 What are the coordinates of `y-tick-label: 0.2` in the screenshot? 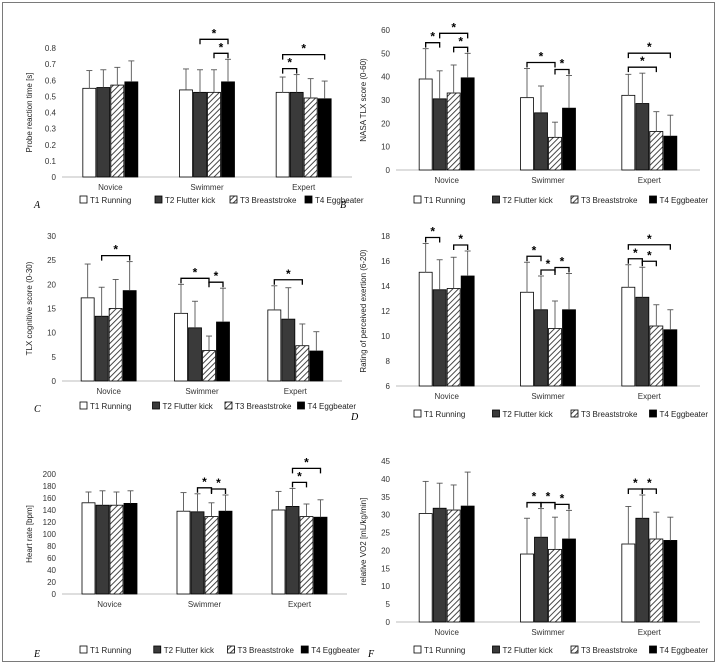 It's located at (51, 145).